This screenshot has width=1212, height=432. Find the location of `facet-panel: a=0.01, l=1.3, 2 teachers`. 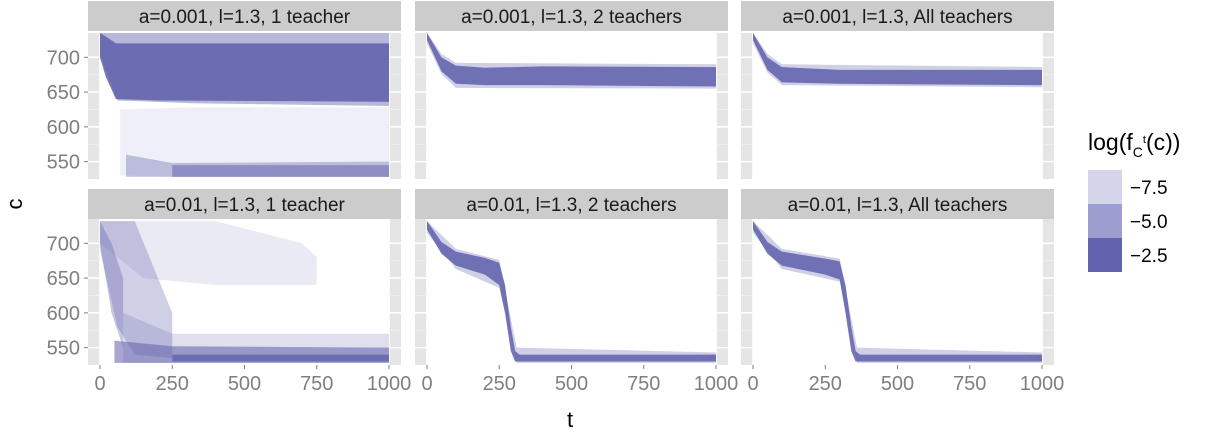

facet-panel: a=0.01, l=1.3, 2 teachers is located at coordinates (571, 277).